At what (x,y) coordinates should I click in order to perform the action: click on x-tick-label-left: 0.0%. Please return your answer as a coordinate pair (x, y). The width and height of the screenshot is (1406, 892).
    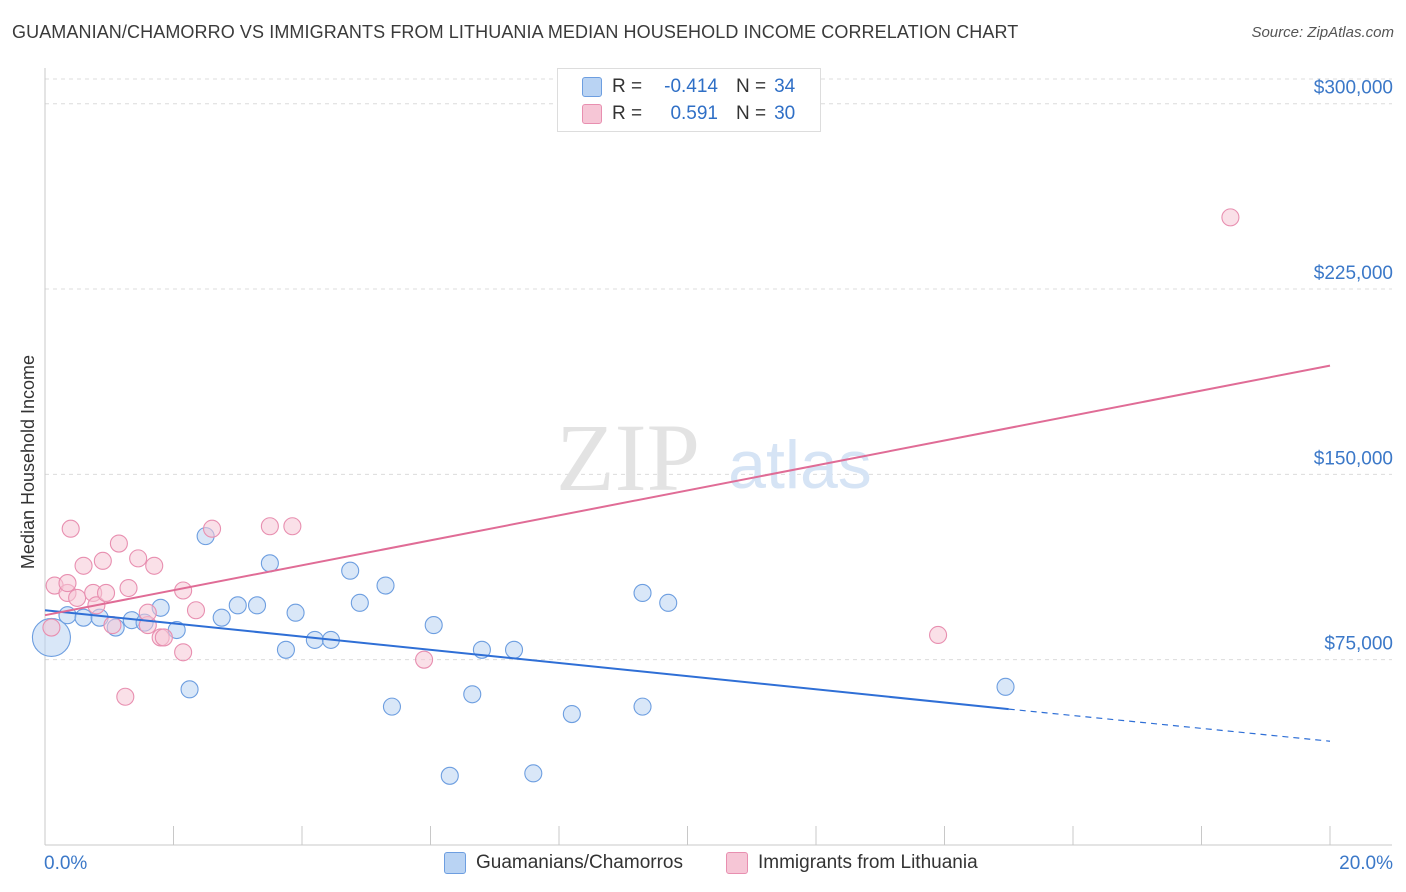
    Looking at the image, I should click on (65, 863).